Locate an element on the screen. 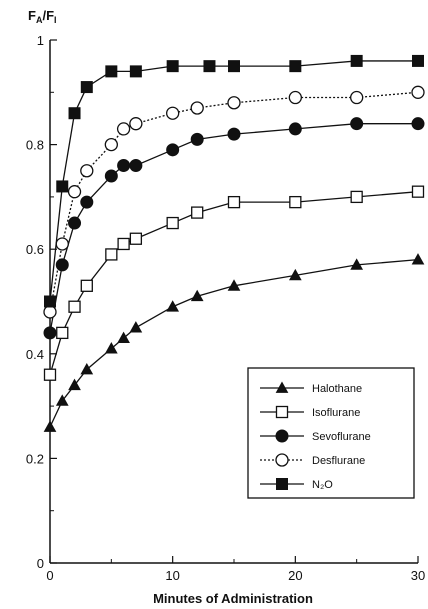  legend-label: Desflurane is located at coordinates (338, 461).